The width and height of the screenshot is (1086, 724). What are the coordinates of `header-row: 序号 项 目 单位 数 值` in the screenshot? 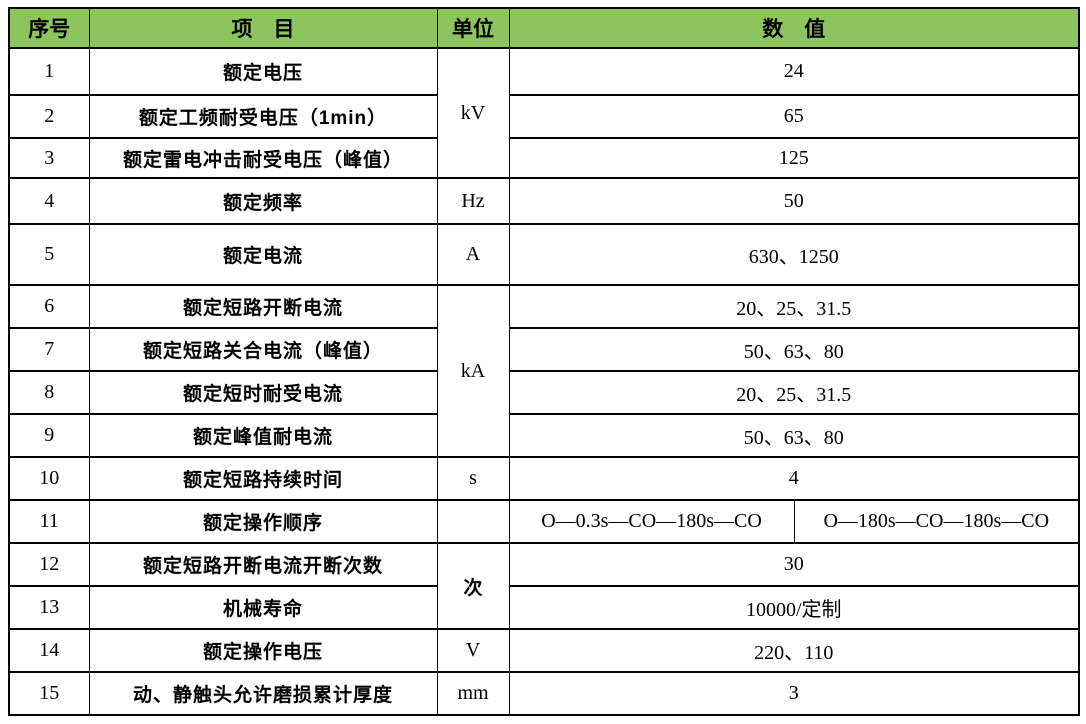 It's located at (544, 28).